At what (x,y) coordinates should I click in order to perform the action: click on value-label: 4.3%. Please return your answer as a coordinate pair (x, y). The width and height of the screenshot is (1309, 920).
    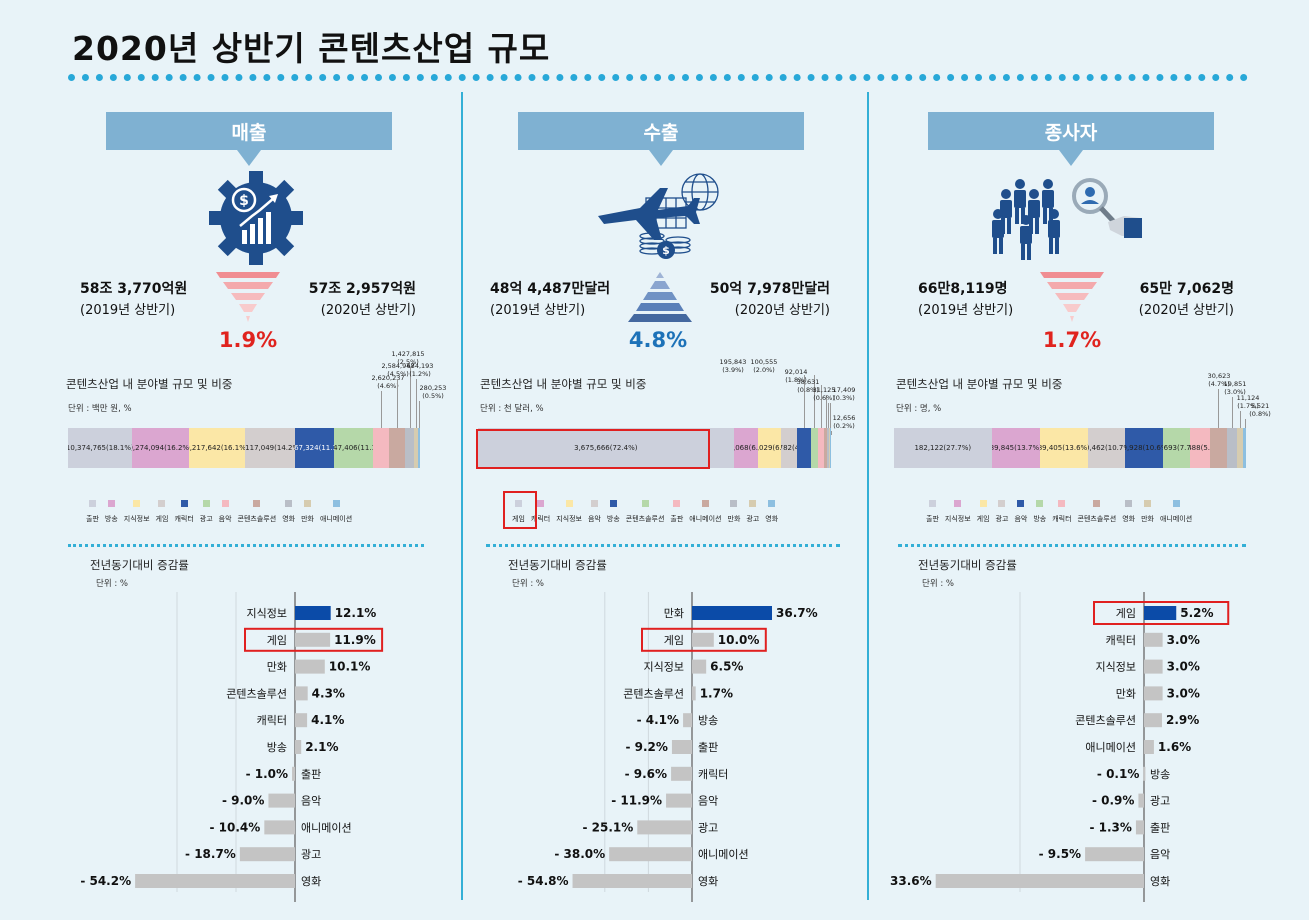
    Looking at the image, I should click on (328, 693).